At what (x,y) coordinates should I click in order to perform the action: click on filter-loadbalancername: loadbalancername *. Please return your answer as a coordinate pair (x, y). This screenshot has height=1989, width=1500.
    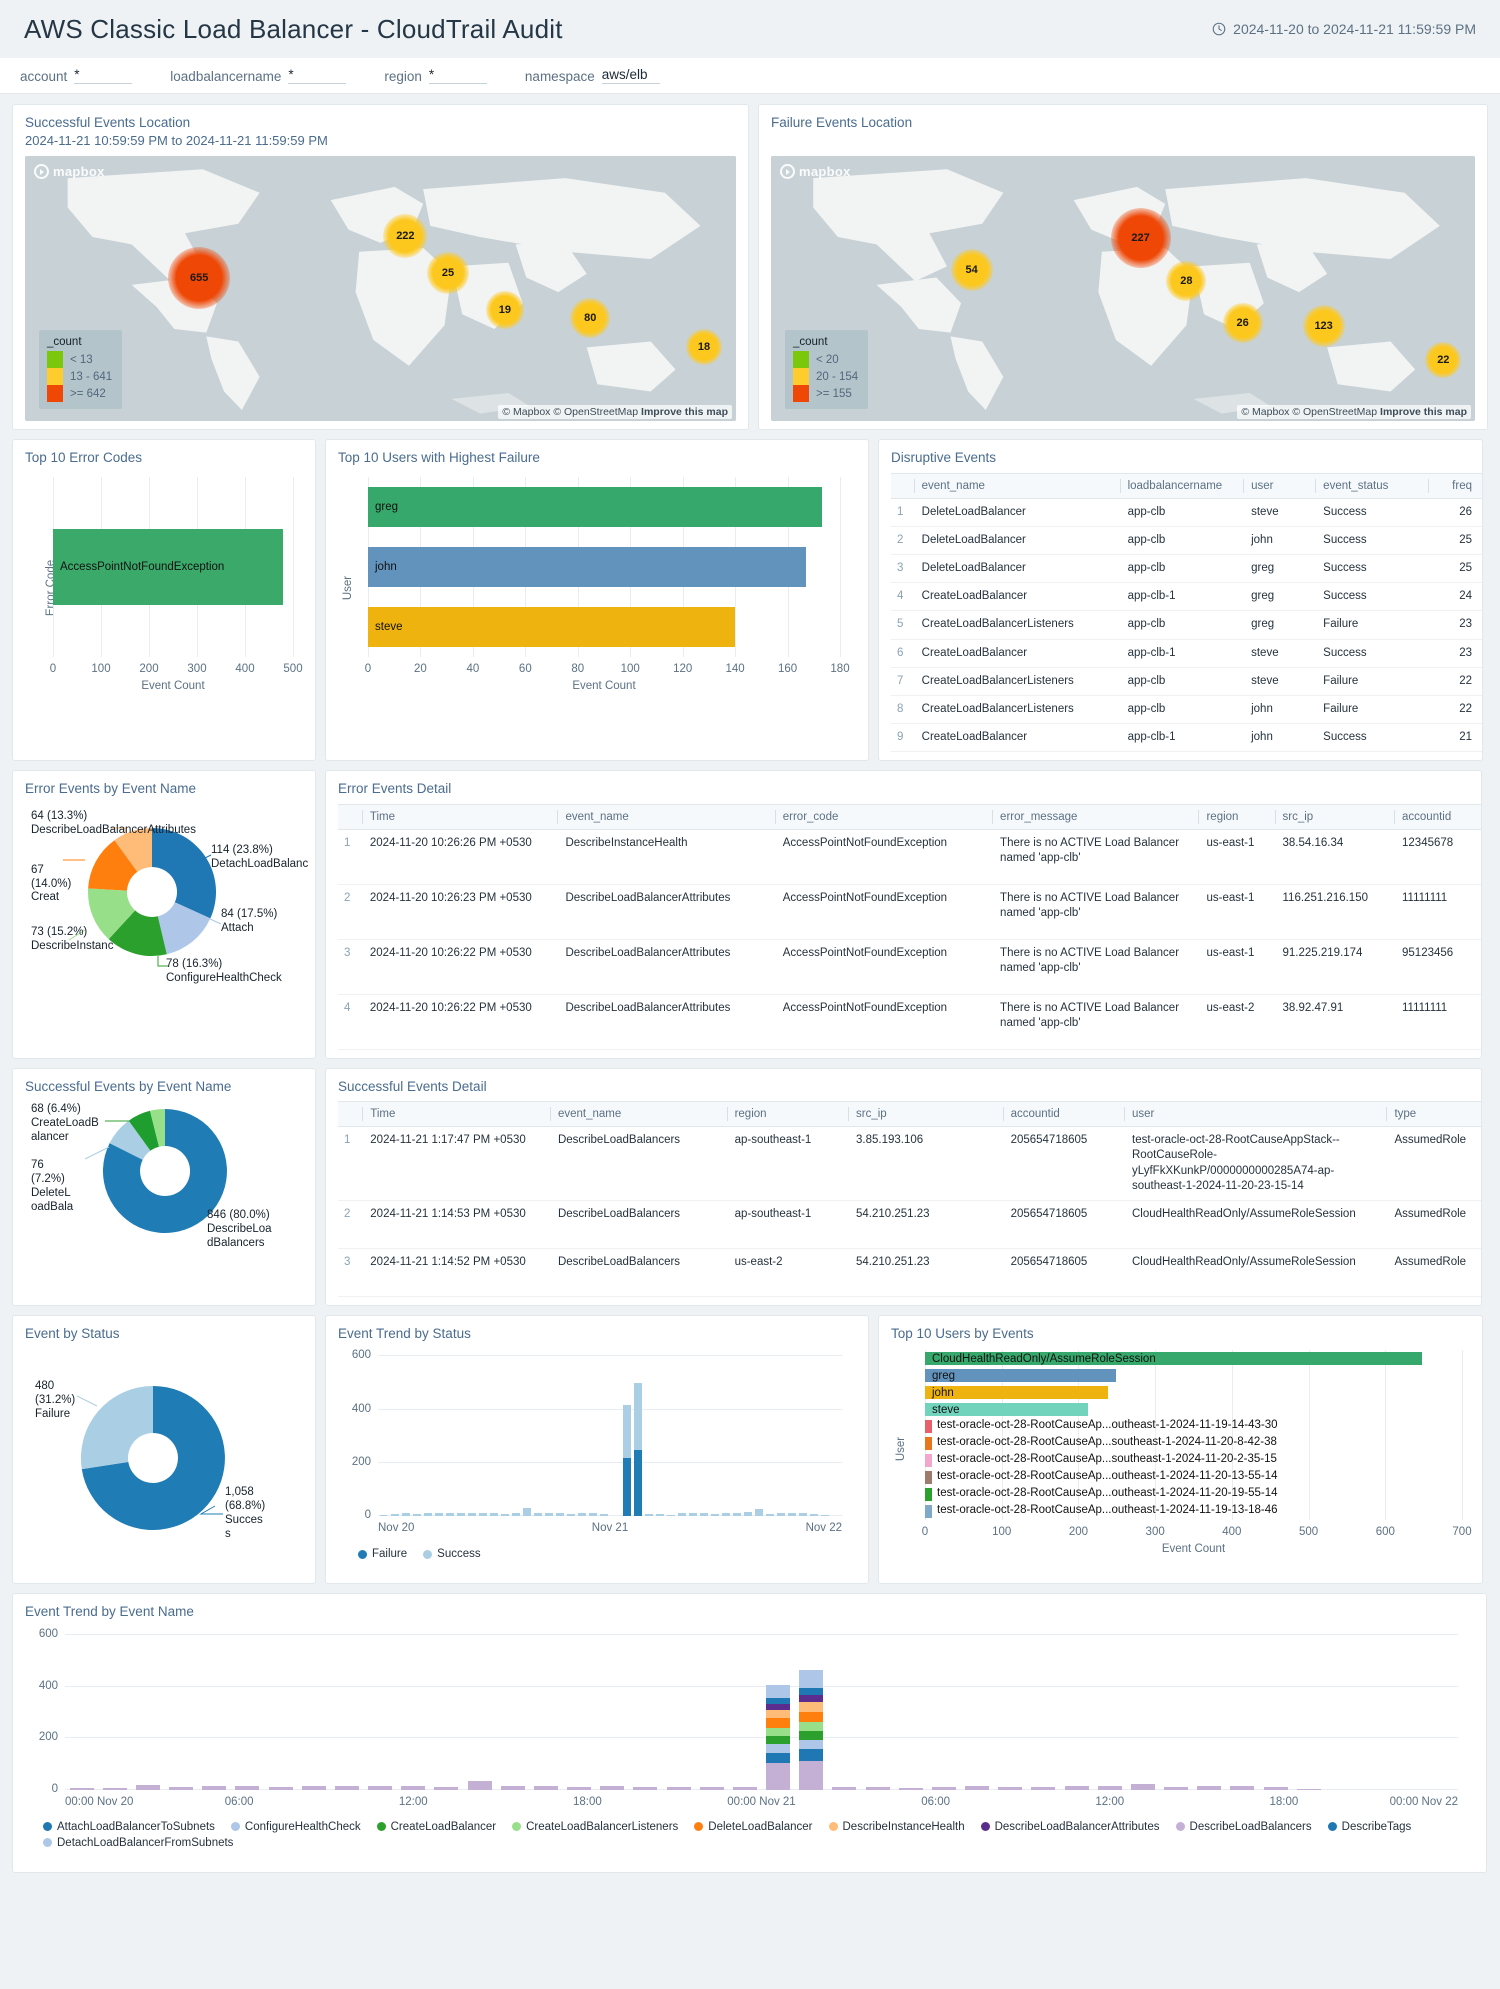
    Looking at the image, I should click on (258, 75).